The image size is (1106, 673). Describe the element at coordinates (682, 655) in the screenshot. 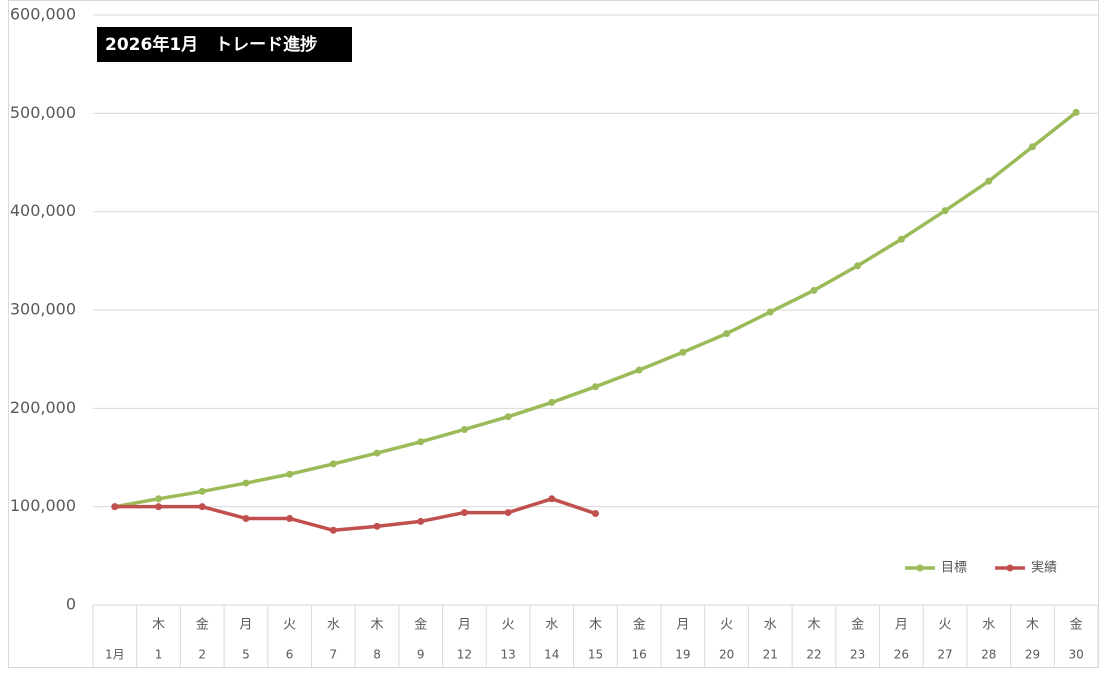

I see `x-tick-label: 19` at that location.